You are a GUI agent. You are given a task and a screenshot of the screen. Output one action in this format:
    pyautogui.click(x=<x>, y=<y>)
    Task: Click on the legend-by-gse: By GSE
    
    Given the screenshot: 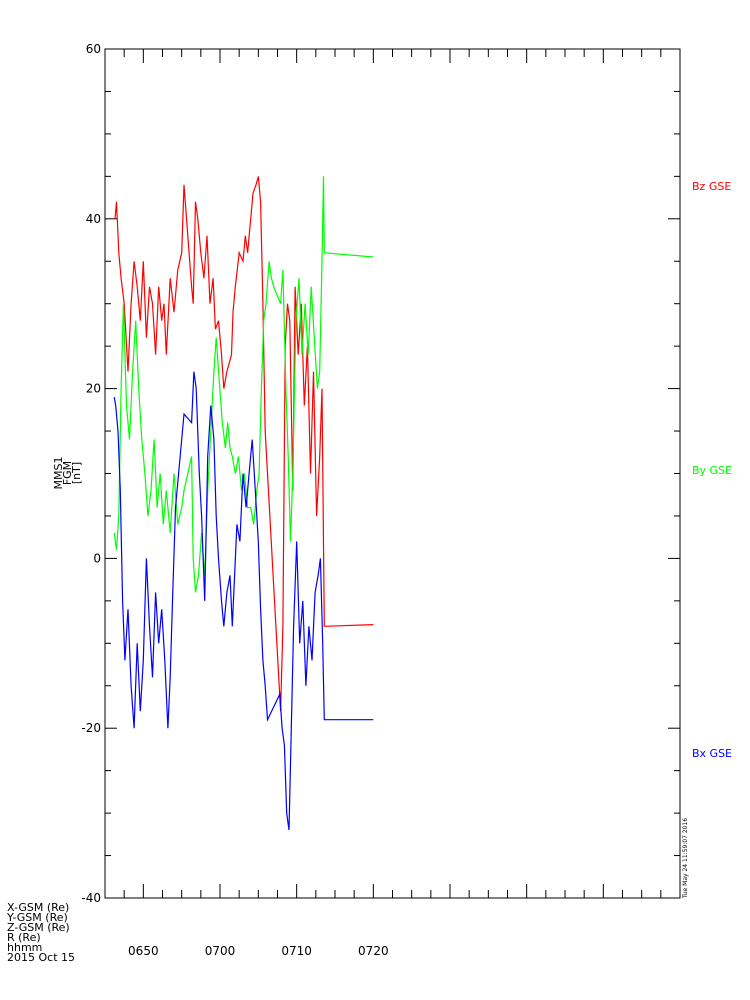 What is the action you would take?
    pyautogui.click(x=712, y=470)
    